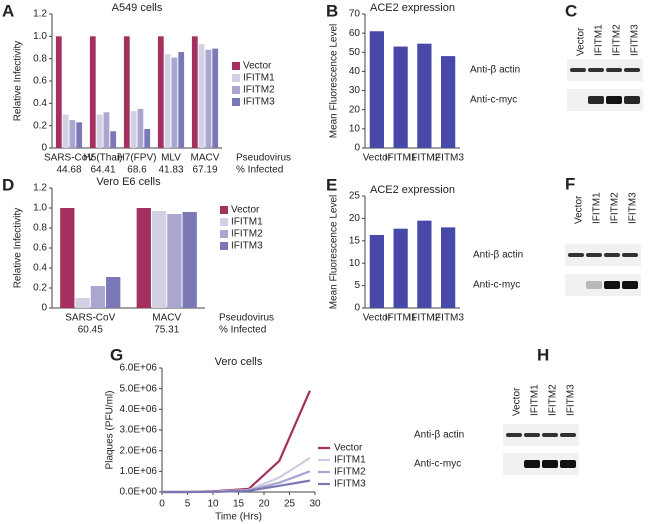  I want to click on y-tick-label: 15, so click(355, 240).